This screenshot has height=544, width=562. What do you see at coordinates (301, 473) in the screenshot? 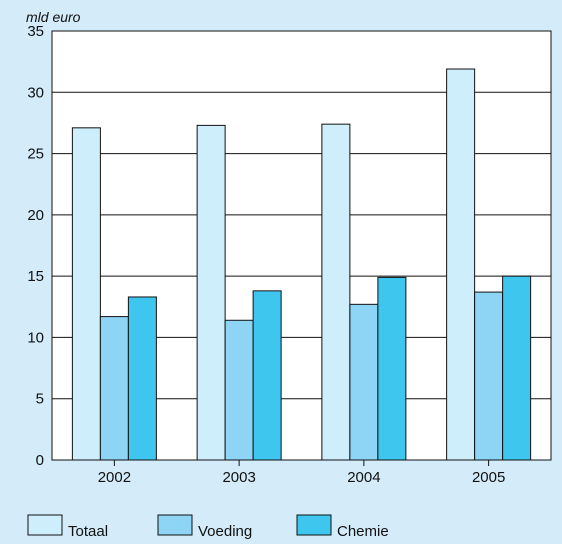
I see `x-axis-ticks: 2002 2003 2004 2005` at bounding box center [301, 473].